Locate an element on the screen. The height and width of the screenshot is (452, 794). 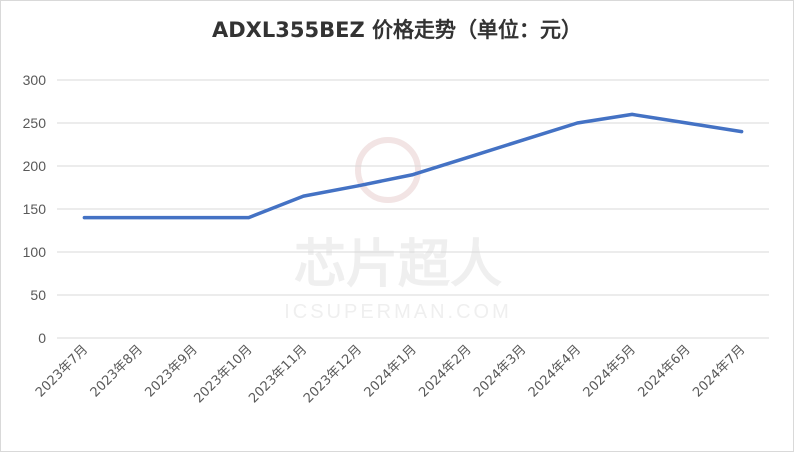
x-tick-label: 2024年5月 is located at coordinates (610, 371).